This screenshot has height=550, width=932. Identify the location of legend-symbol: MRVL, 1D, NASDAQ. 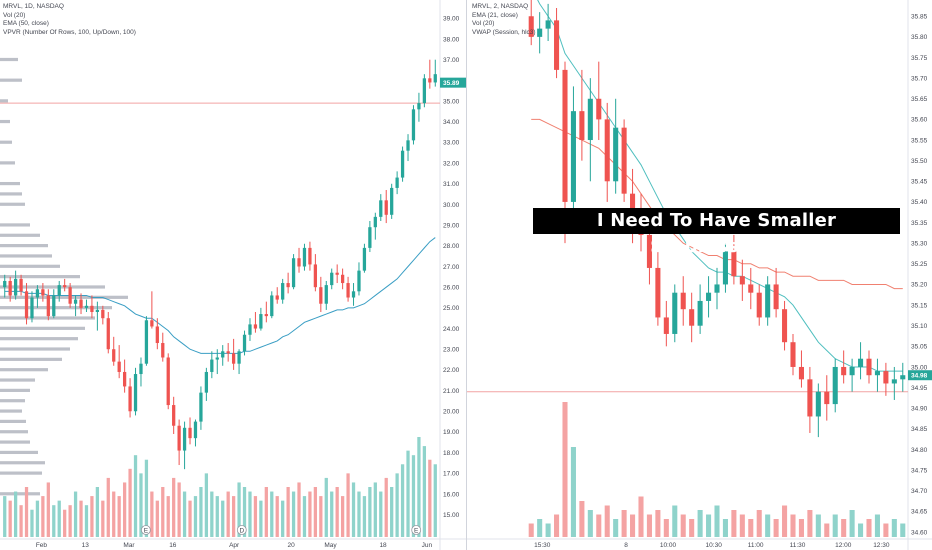
(33, 6).